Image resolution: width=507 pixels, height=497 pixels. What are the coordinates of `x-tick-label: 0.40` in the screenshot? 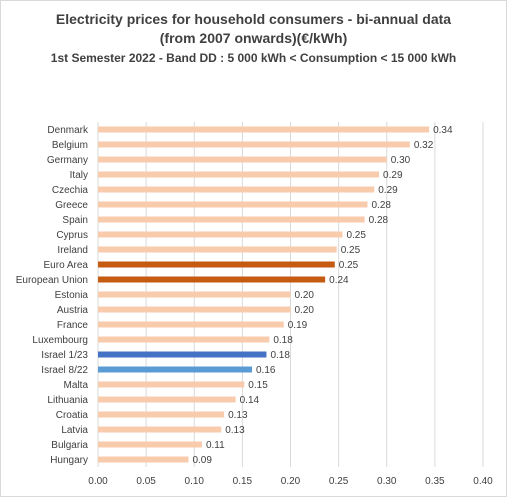 It's located at (483, 481).